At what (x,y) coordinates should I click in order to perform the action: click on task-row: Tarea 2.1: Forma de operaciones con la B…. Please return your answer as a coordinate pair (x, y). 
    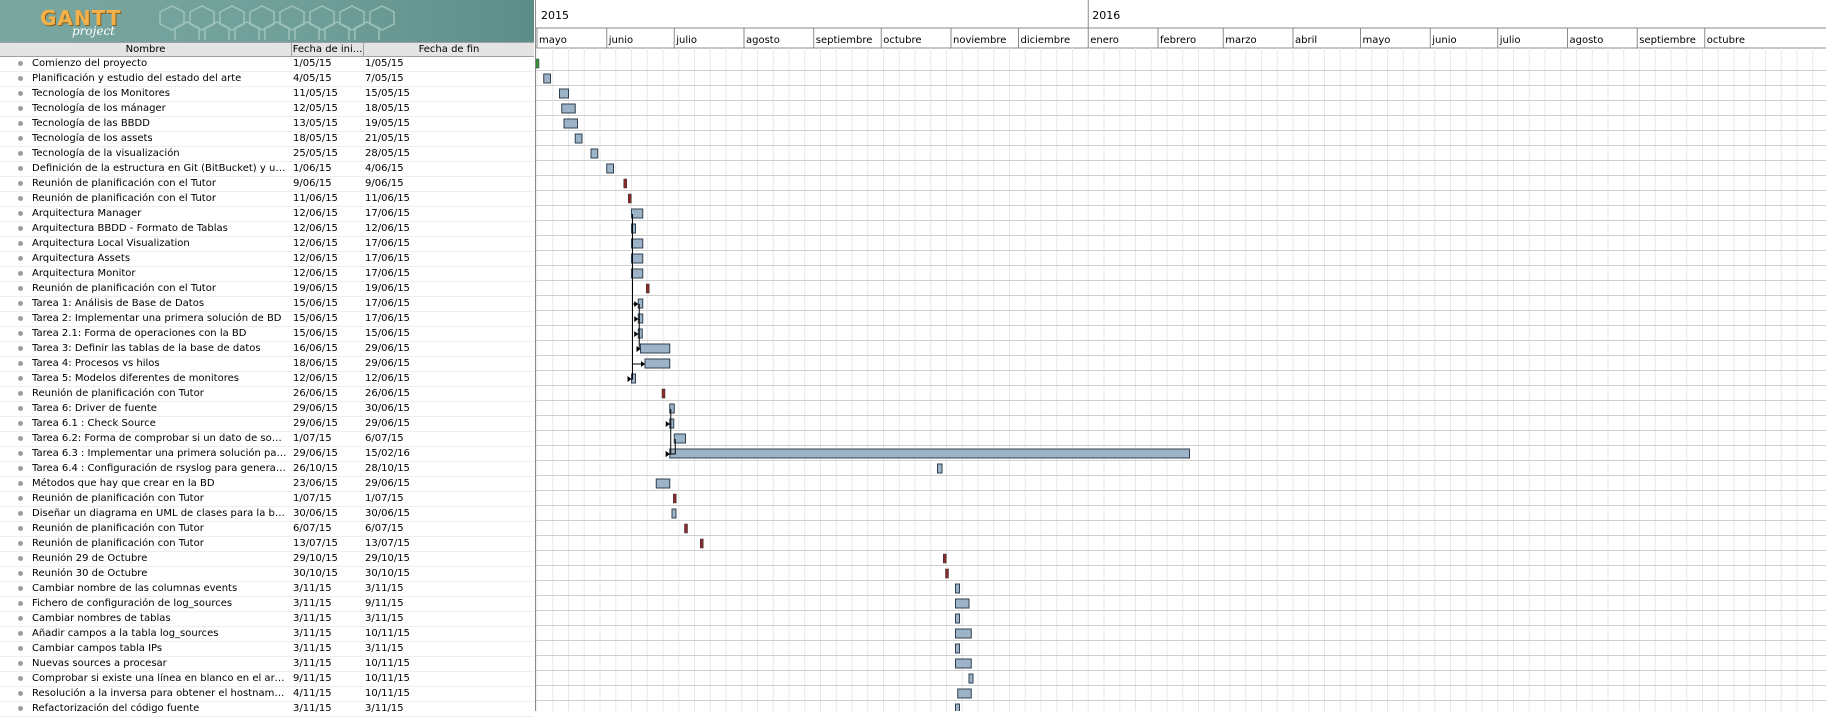
    Looking at the image, I should click on (267, 334).